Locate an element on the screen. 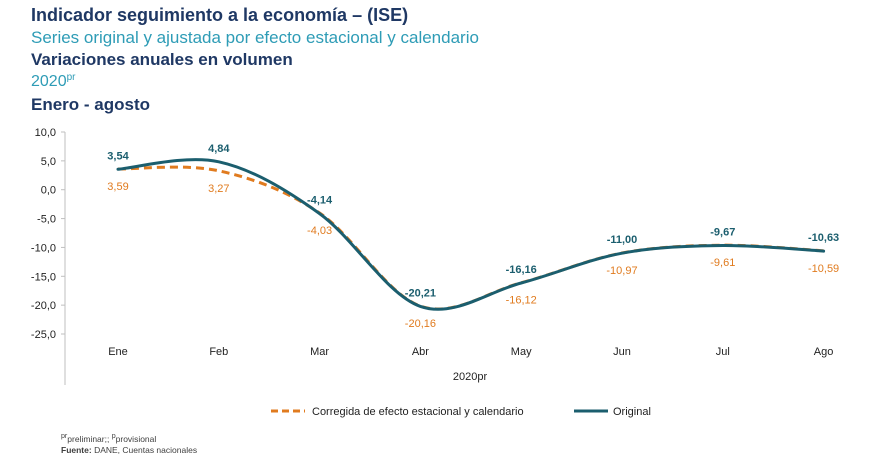 The image size is (892, 471). data-label-adjusted: -16,12 is located at coordinates (521, 301).